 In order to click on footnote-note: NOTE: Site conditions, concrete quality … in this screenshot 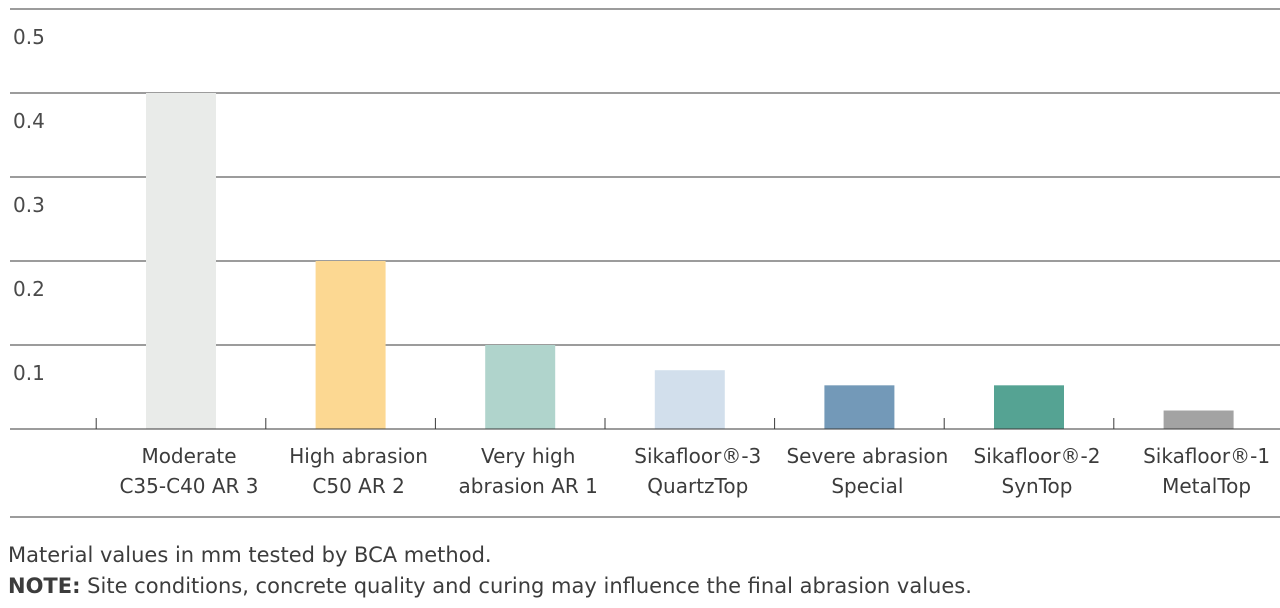, I will do `click(490, 586)`.